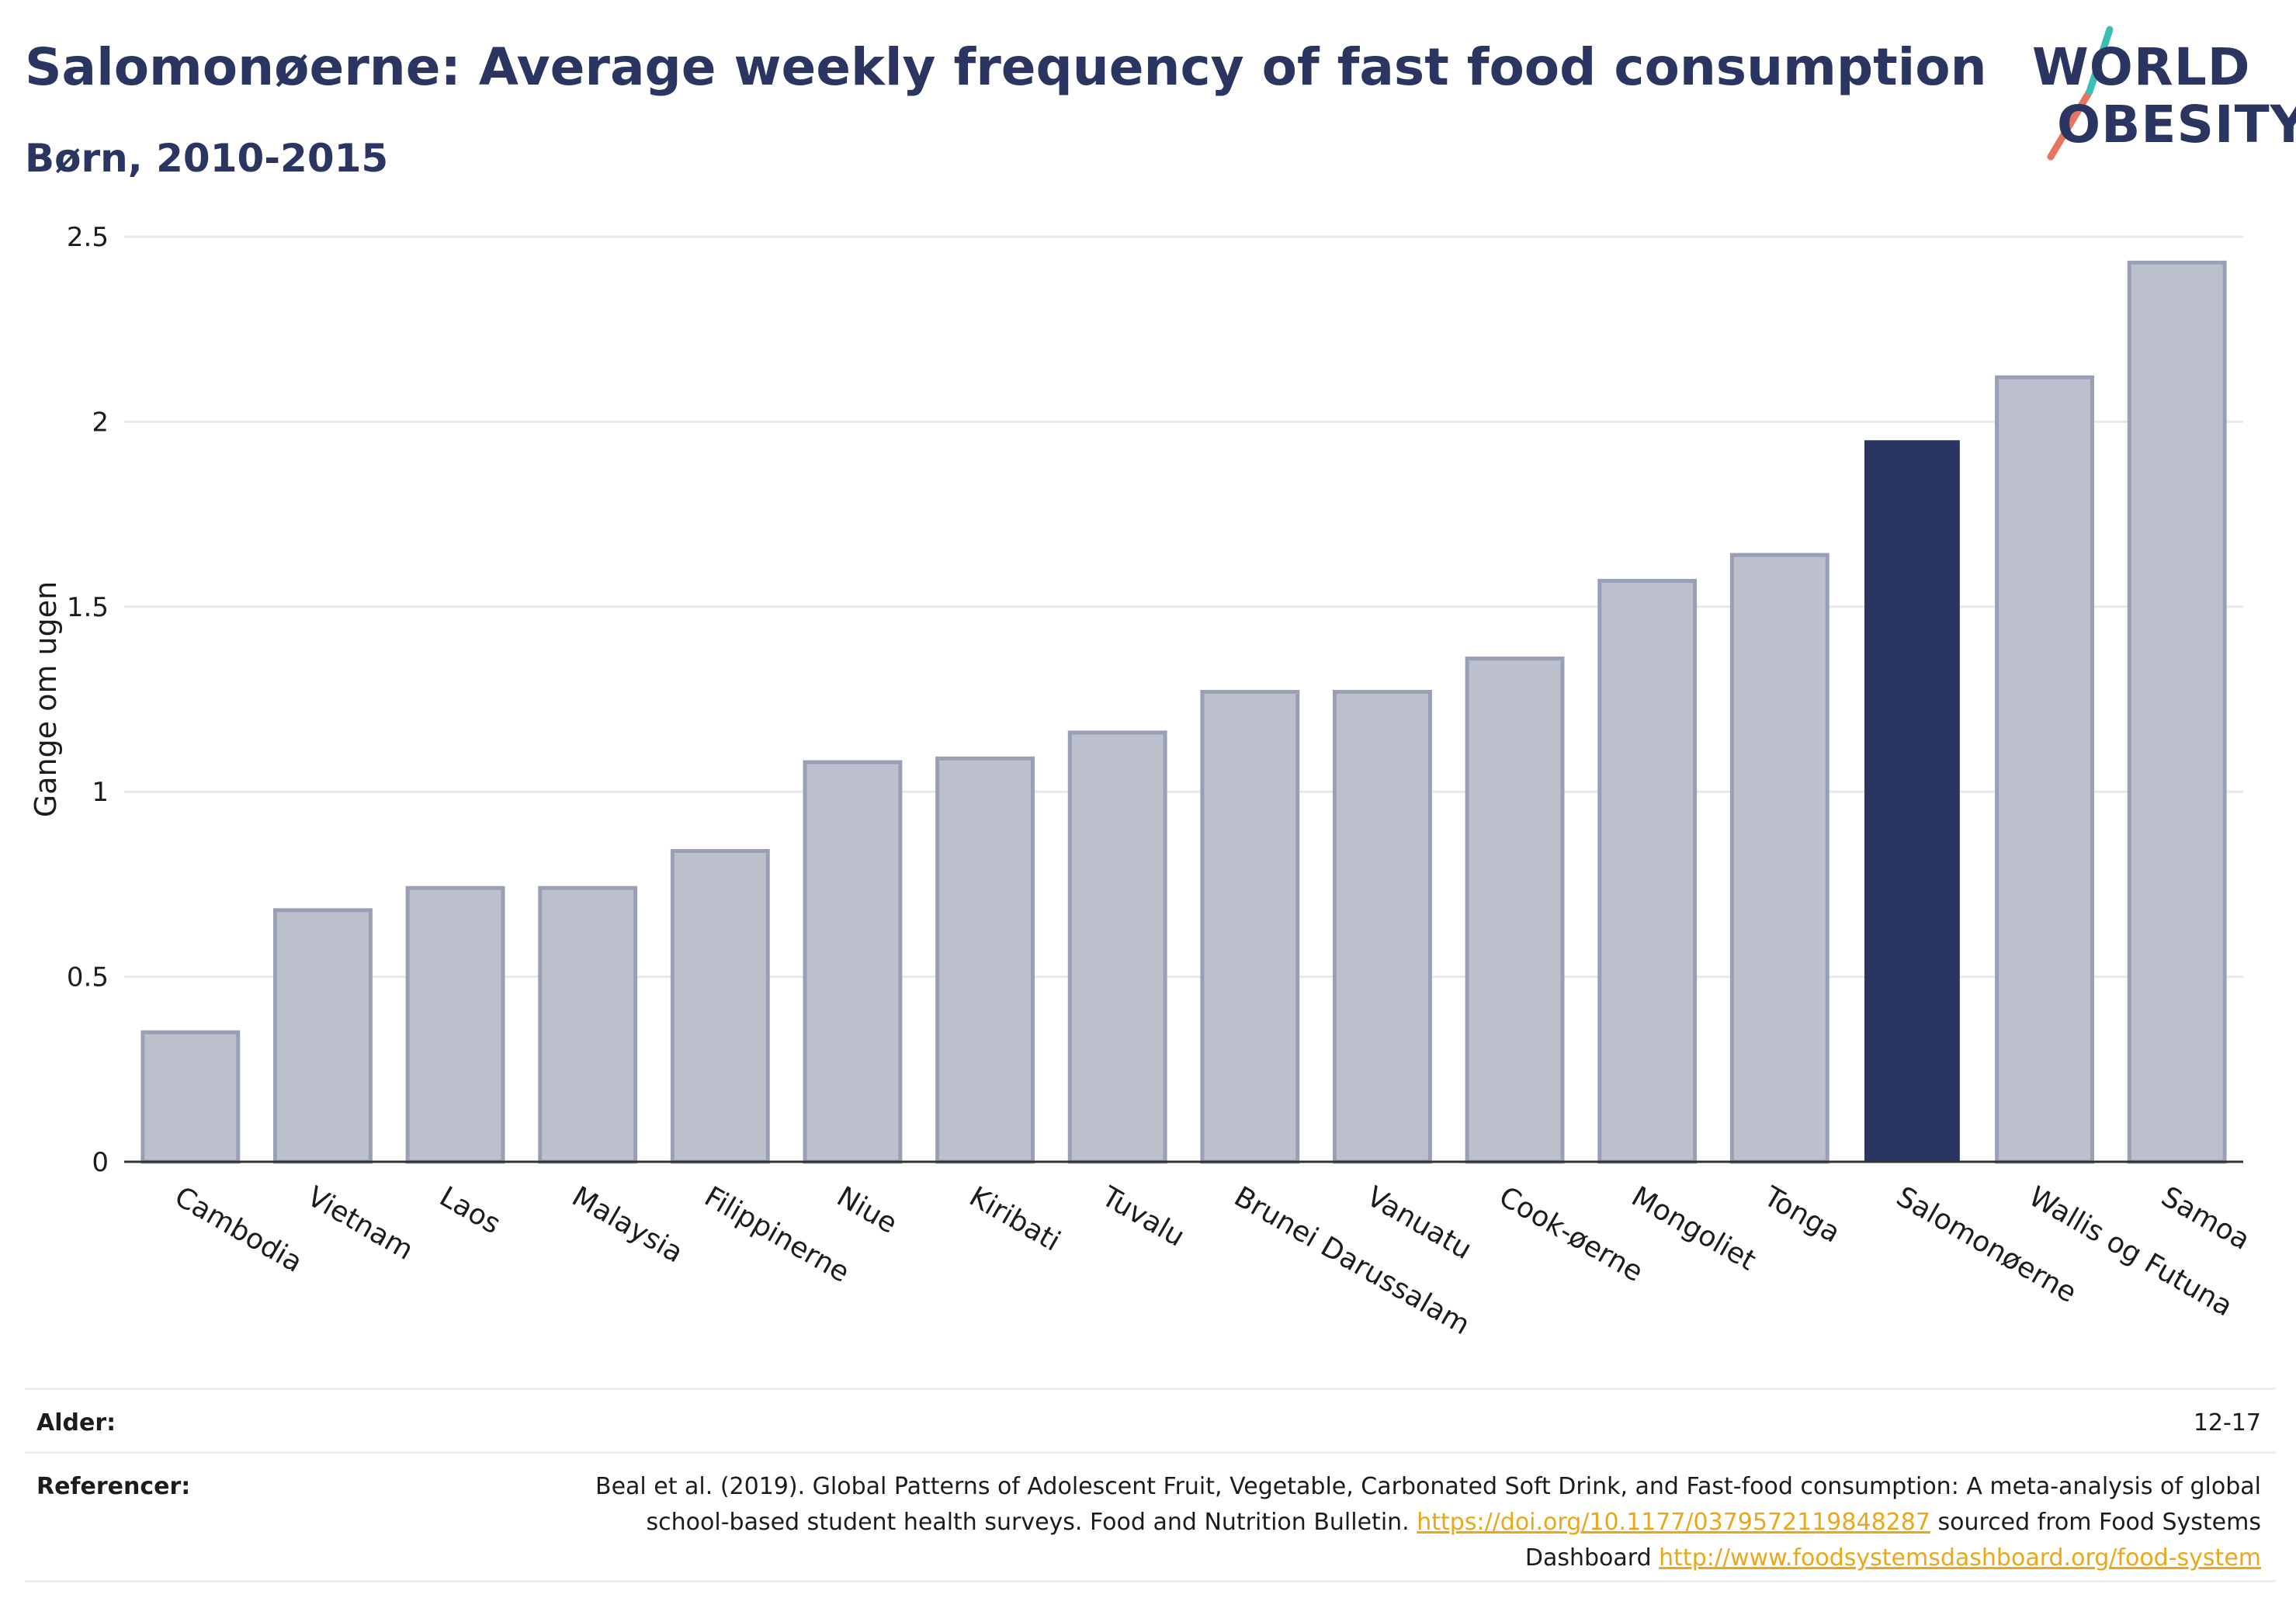 The image size is (2296, 1622). I want to click on x-tick-label: Laos, so click(469, 1210).